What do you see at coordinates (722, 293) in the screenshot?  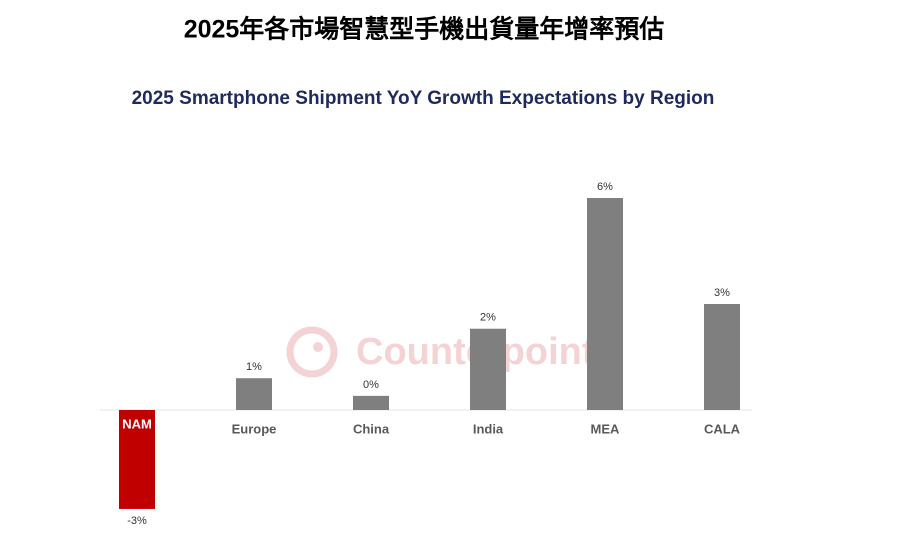 I see `value-label: 3%` at bounding box center [722, 293].